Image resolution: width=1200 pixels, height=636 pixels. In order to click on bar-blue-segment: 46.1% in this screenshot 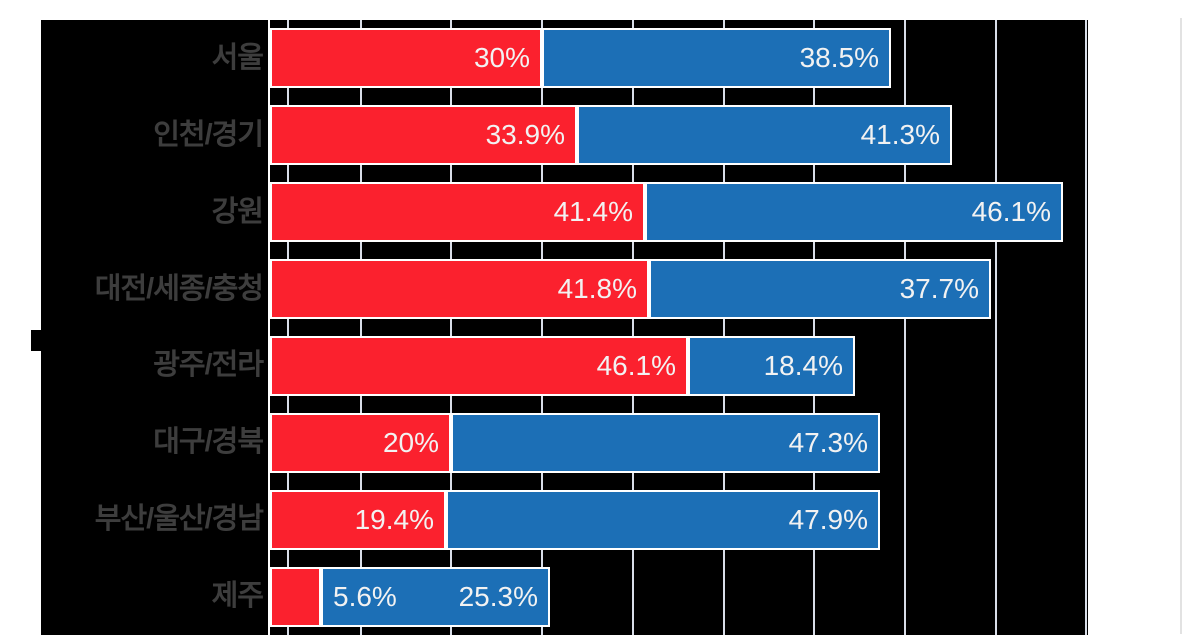, I will do `click(854, 212)`.